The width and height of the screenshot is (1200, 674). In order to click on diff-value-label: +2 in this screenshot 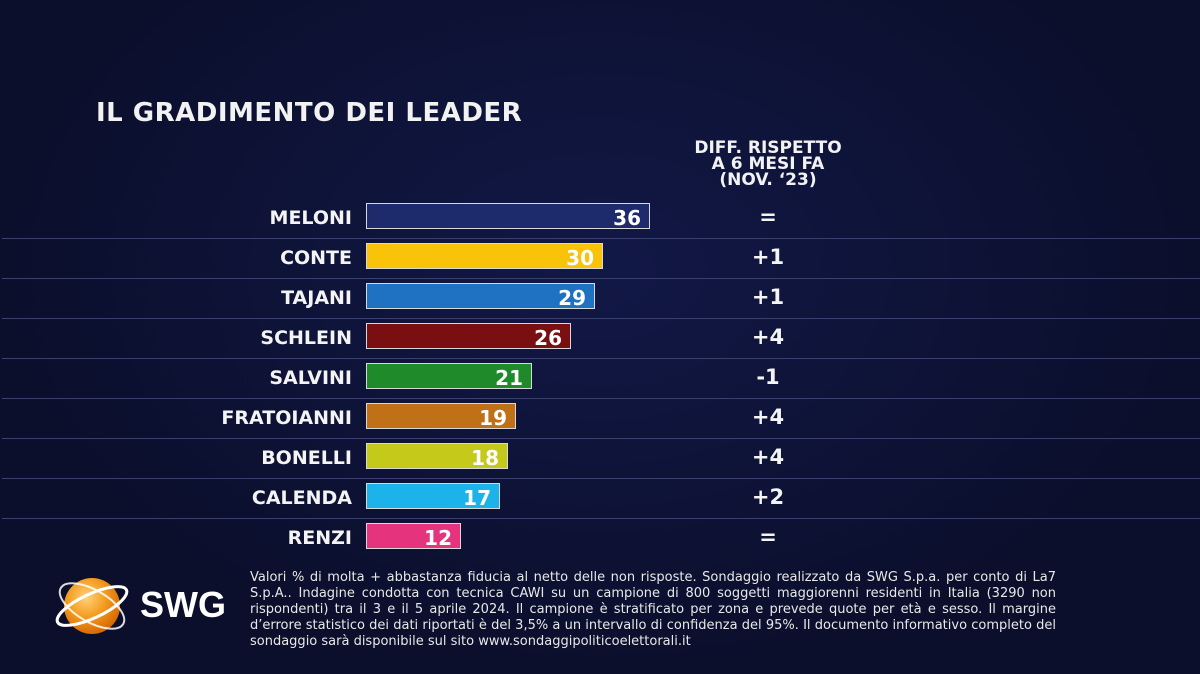, I will do `click(768, 497)`.